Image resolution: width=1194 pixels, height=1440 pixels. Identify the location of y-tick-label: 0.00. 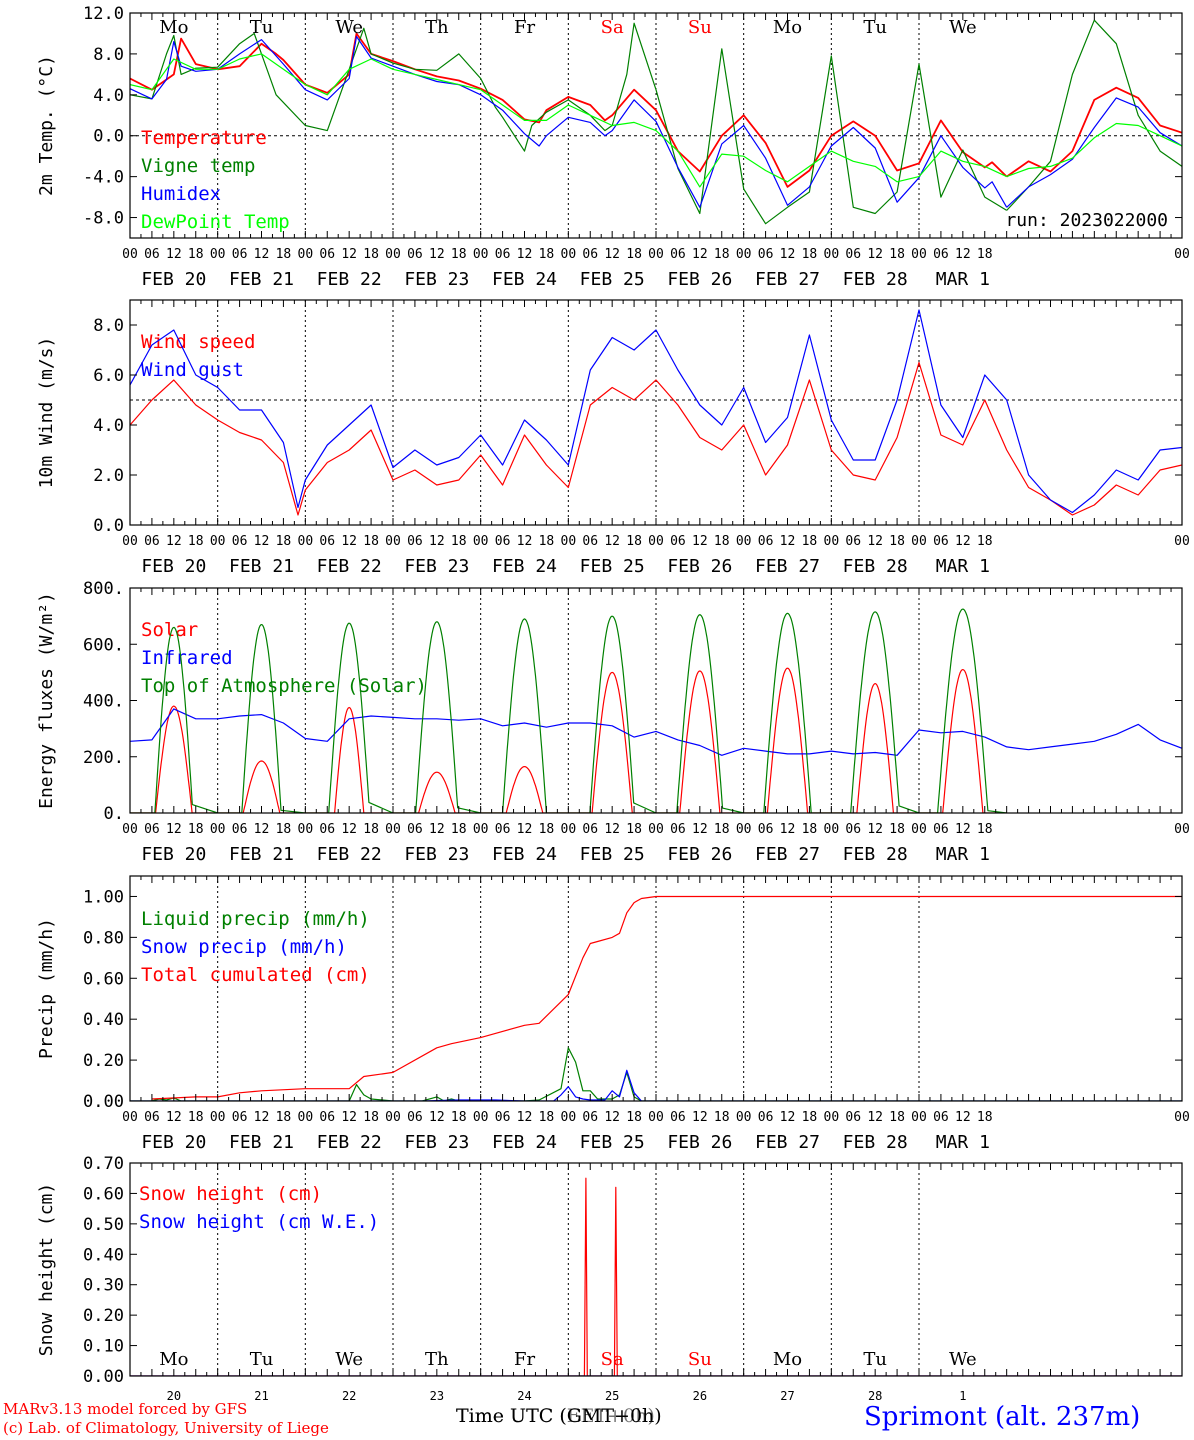
(103, 1102).